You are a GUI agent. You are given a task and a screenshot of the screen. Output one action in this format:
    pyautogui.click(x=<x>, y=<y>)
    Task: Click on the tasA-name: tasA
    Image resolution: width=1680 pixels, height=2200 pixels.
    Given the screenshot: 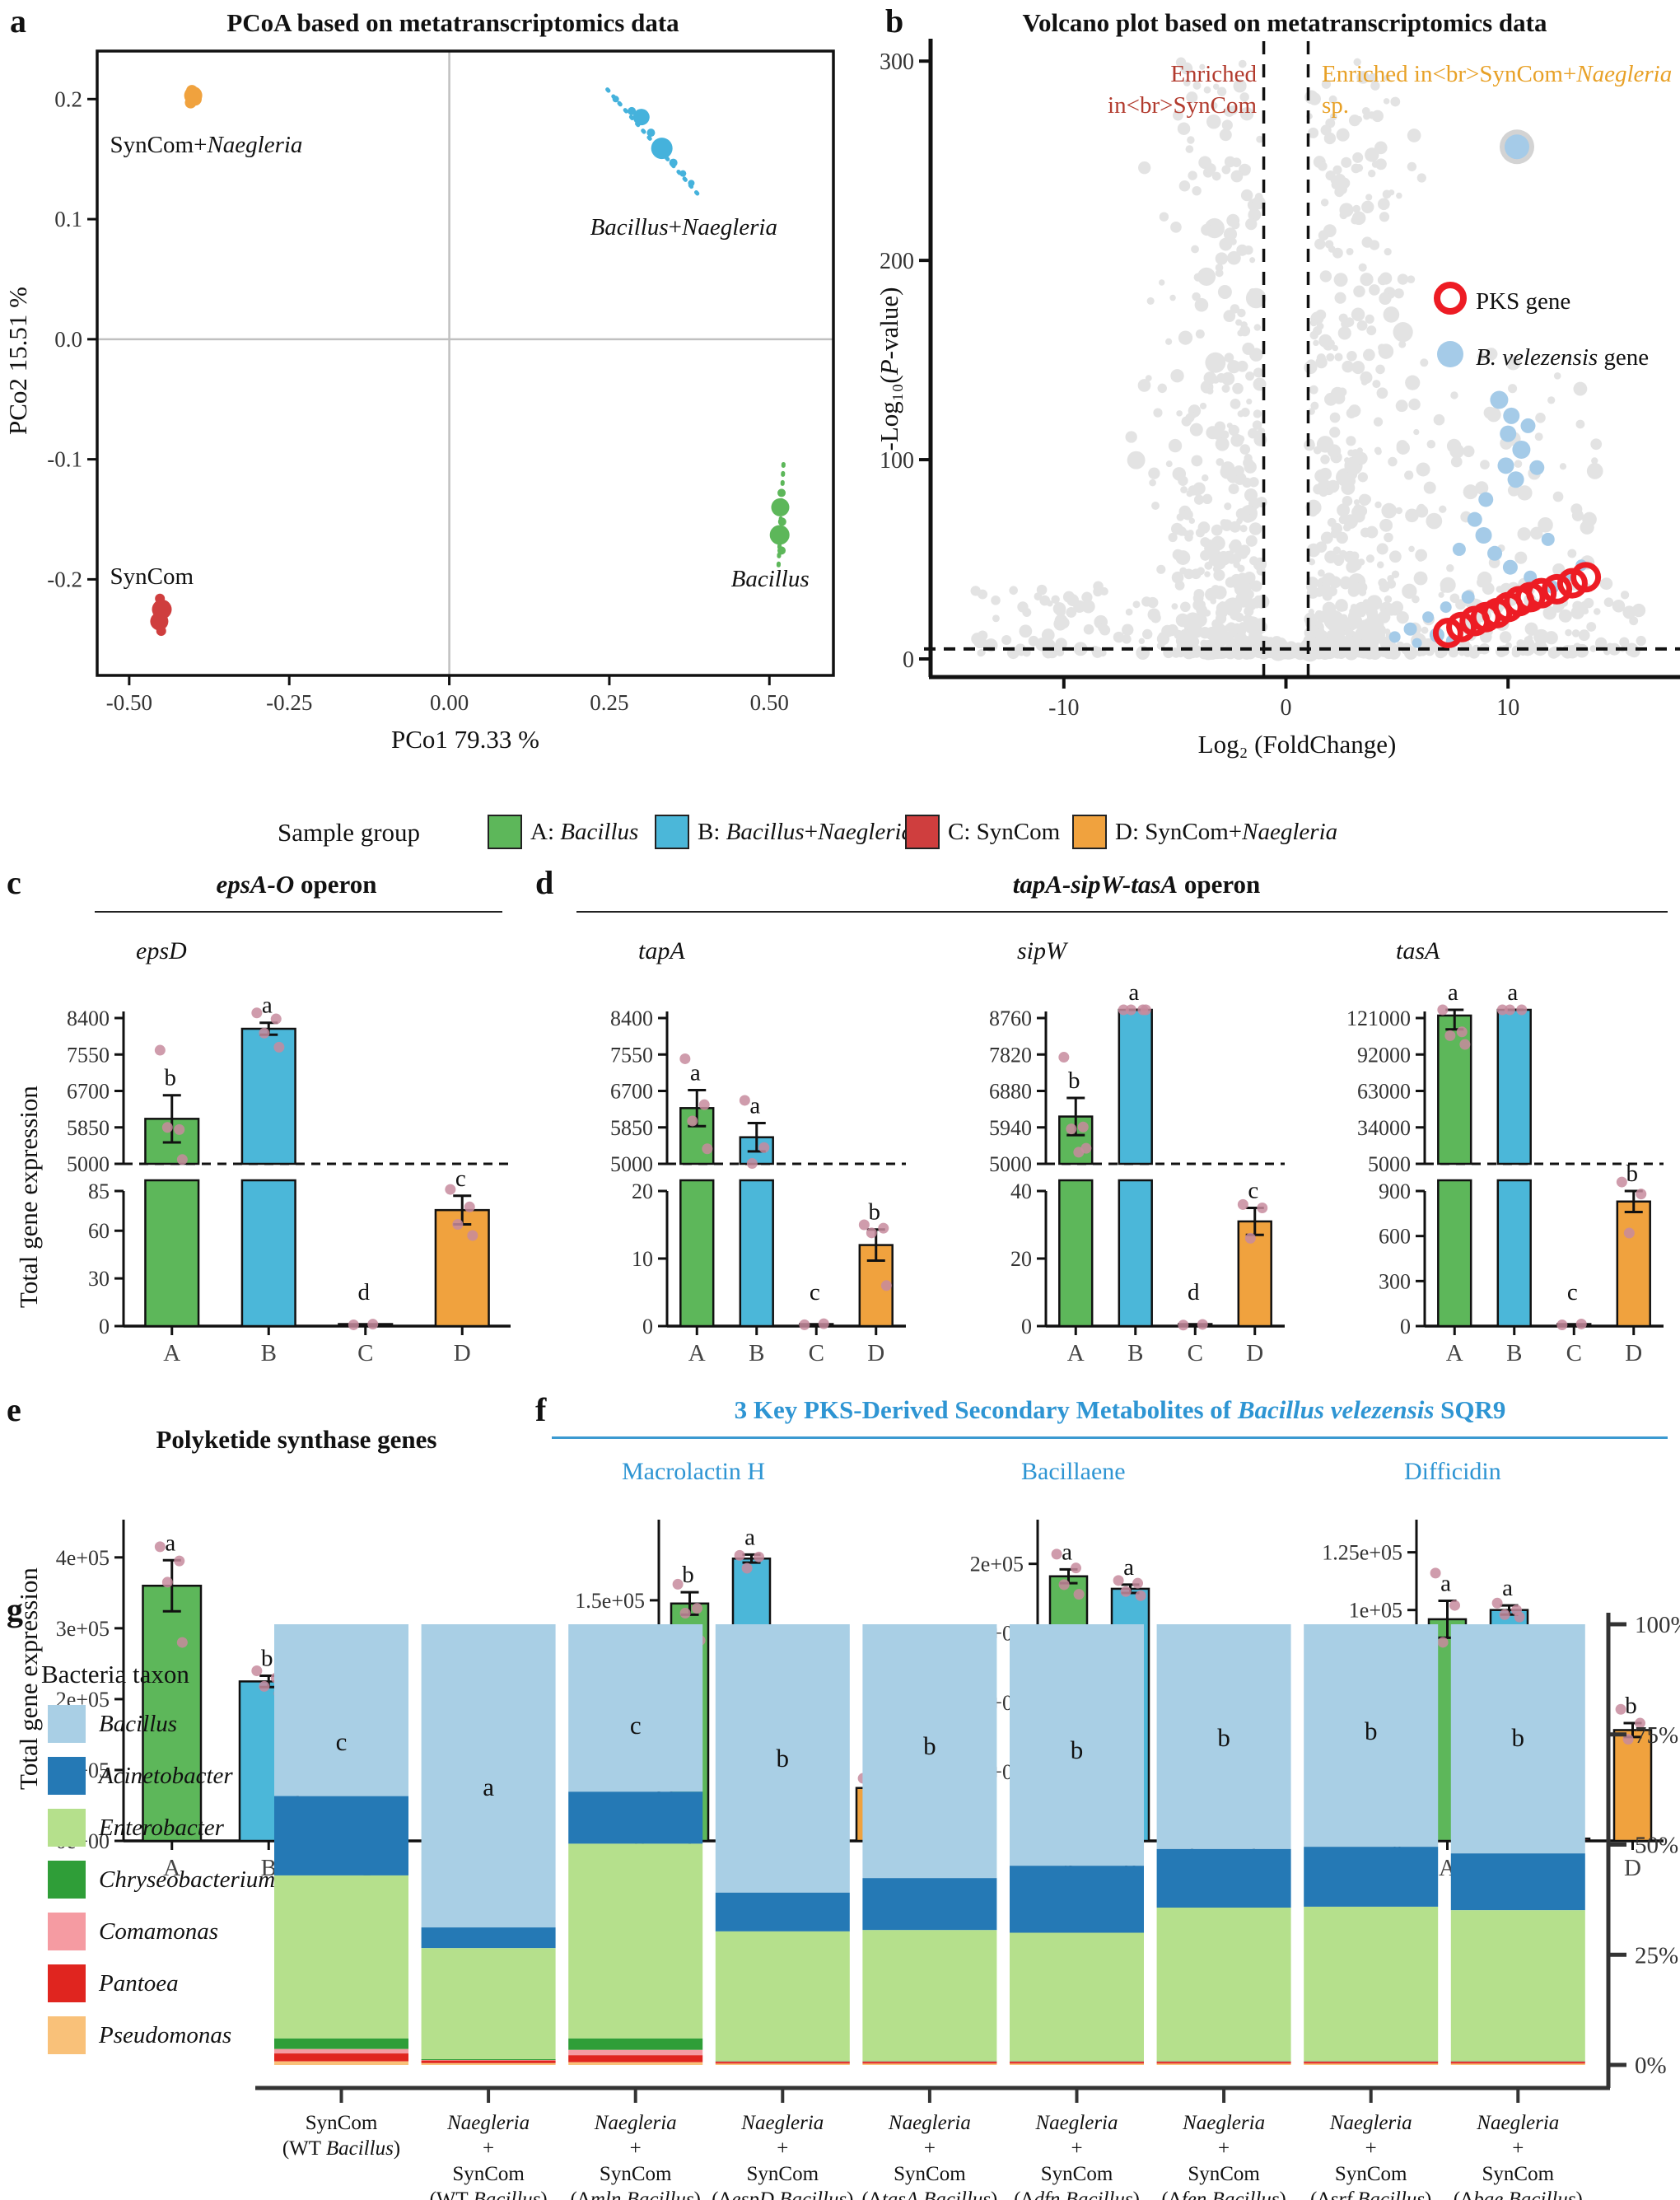 What is the action you would take?
    pyautogui.click(x=1418, y=951)
    